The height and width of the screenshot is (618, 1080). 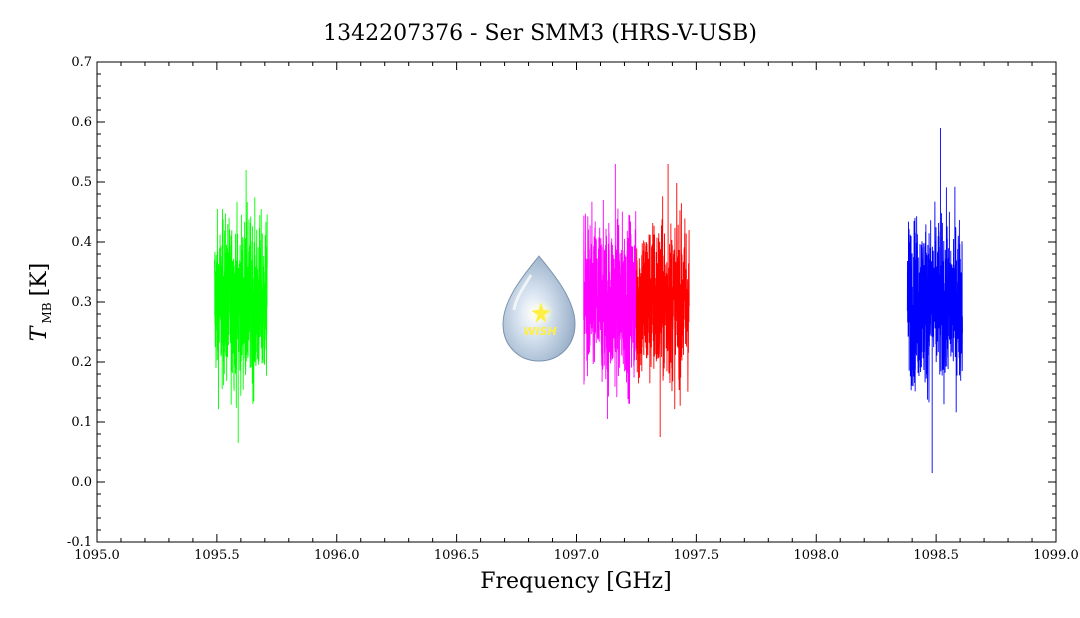 I want to click on y-axis-title: TMB [K], so click(x=40, y=302).